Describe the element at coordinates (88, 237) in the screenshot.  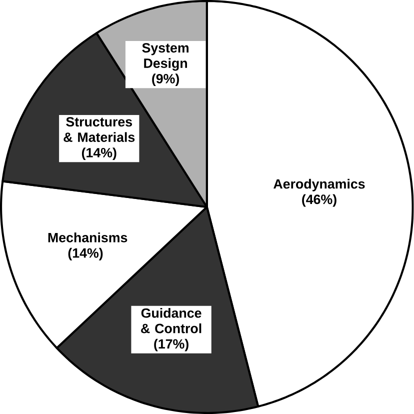
I see `slice-label: Mechanisms` at that location.